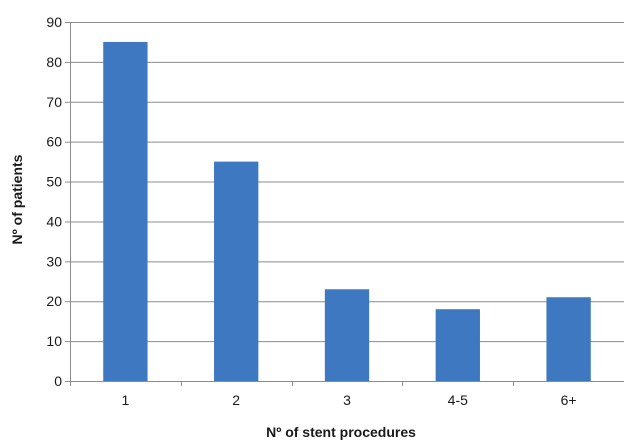 The height and width of the screenshot is (440, 624). Describe the element at coordinates (568, 339) in the screenshot. I see `bar-6+` at that location.